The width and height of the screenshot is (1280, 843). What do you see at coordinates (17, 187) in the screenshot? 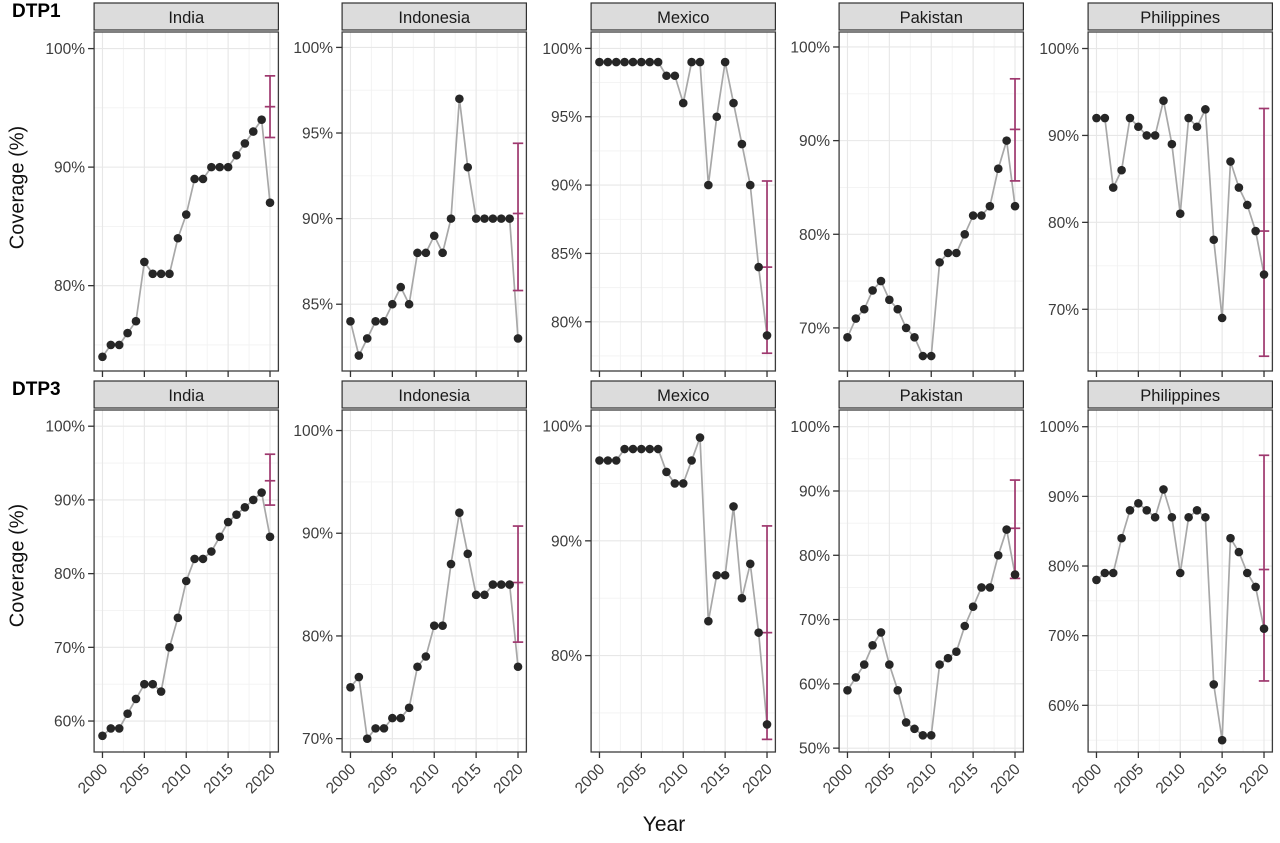
I see `y-axis-title-dtp1: Coverage (%)` at bounding box center [17, 187].